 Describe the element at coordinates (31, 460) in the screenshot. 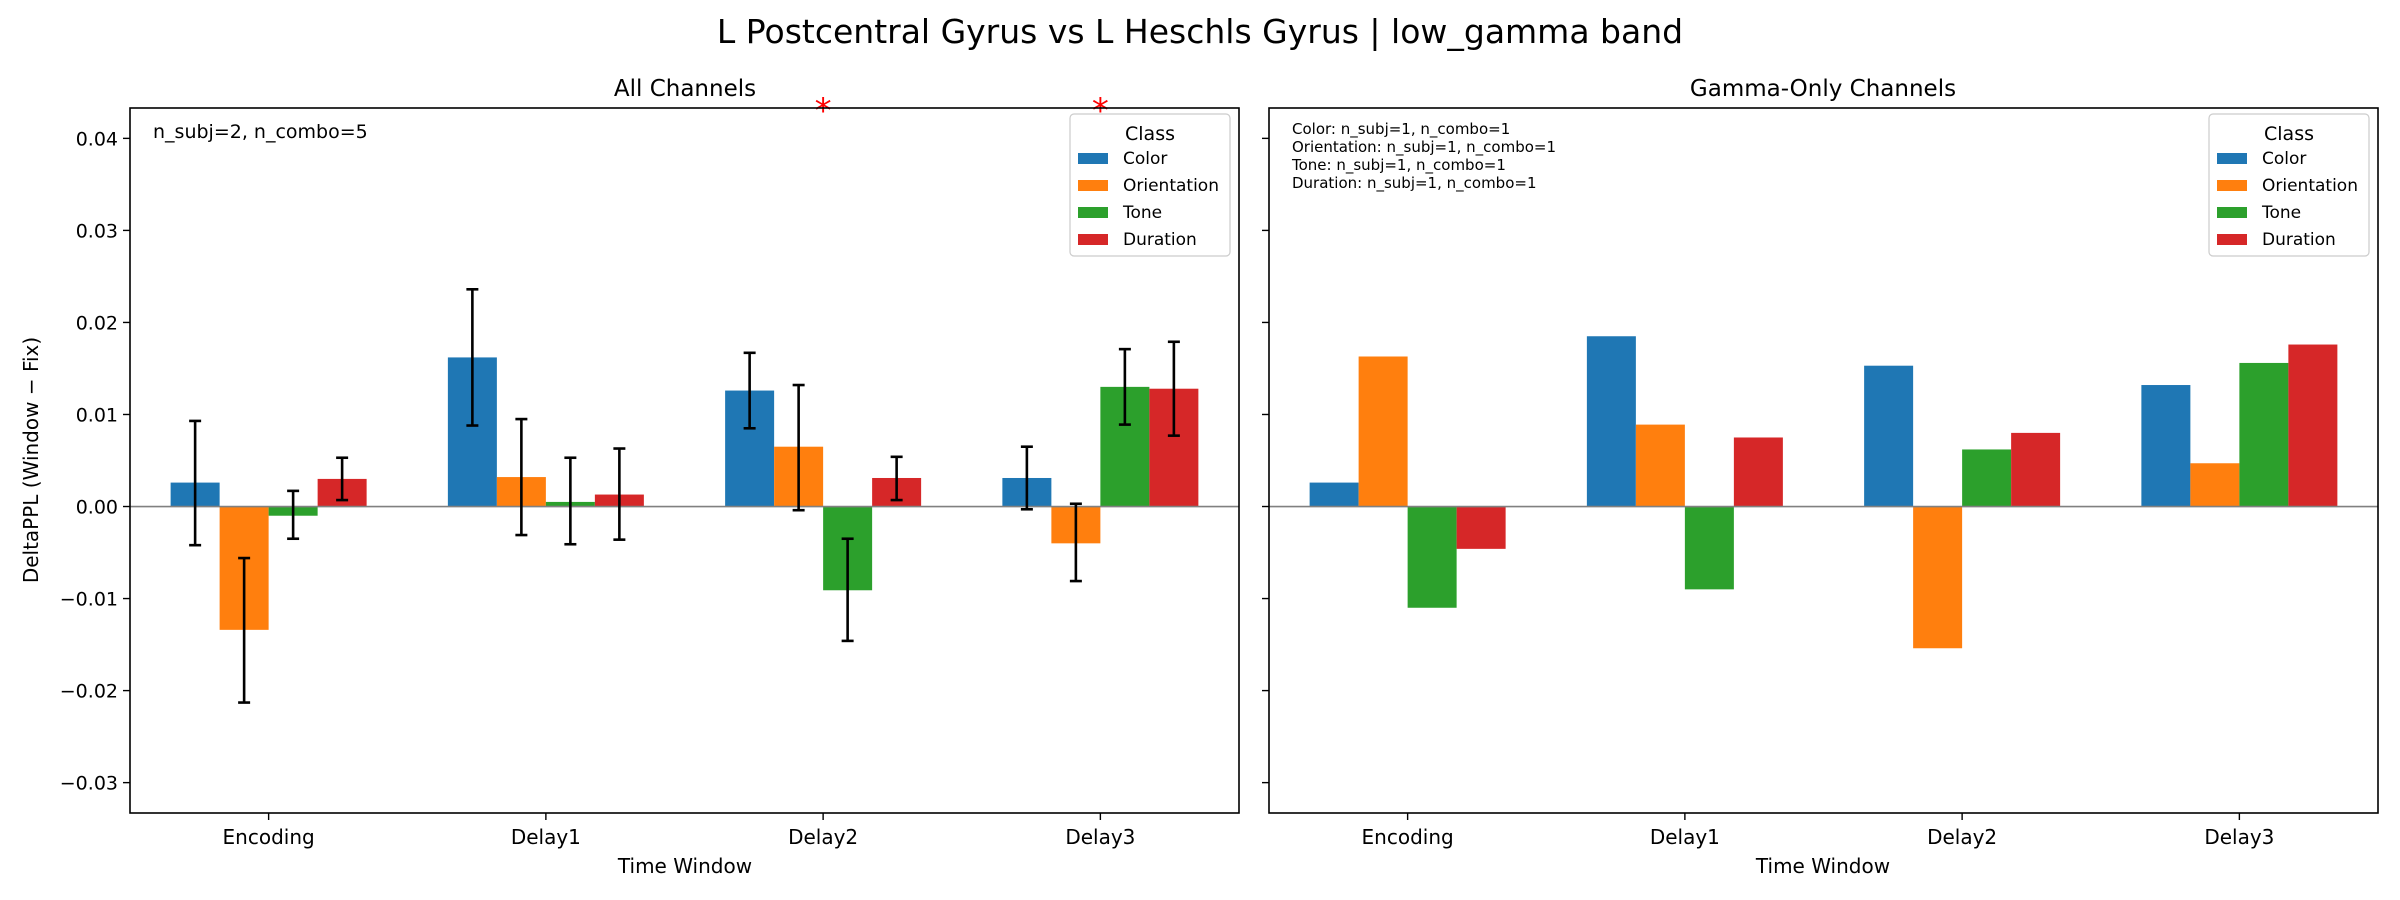

I see `y-axis-label: DeltaPPL (Window − Fix)` at that location.